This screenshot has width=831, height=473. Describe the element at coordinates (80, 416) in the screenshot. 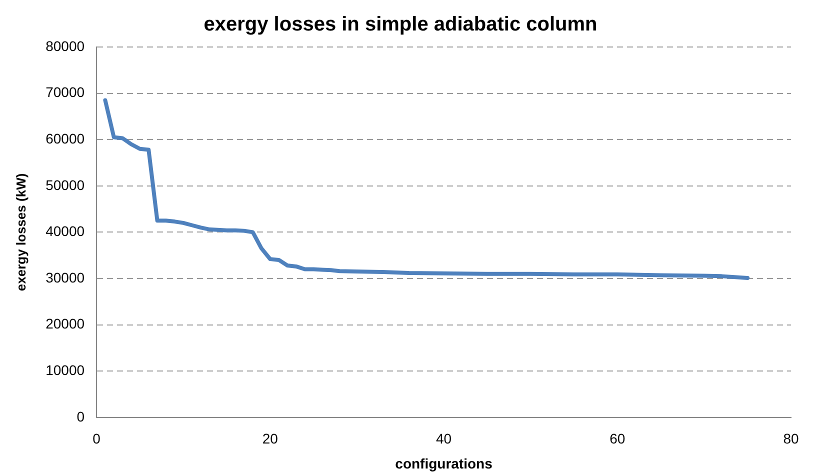

I see `y-tick-label: 0` at that location.